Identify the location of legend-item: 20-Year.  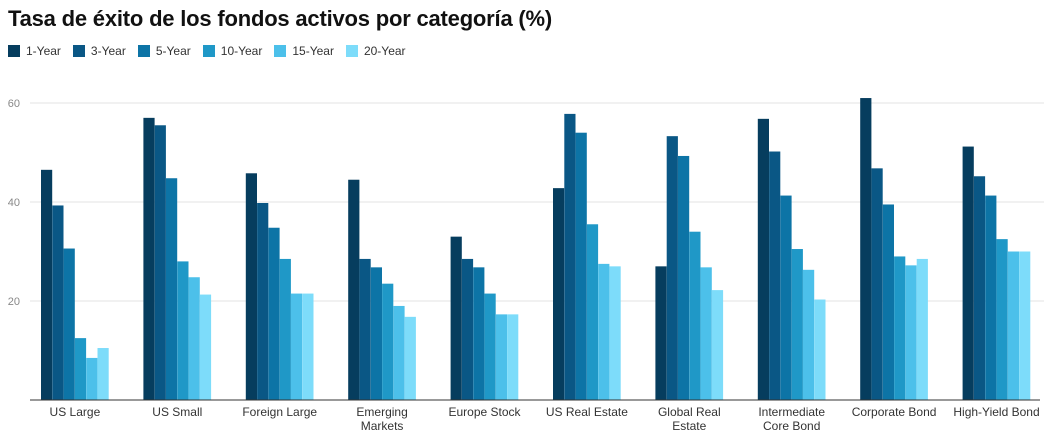
(375, 51).